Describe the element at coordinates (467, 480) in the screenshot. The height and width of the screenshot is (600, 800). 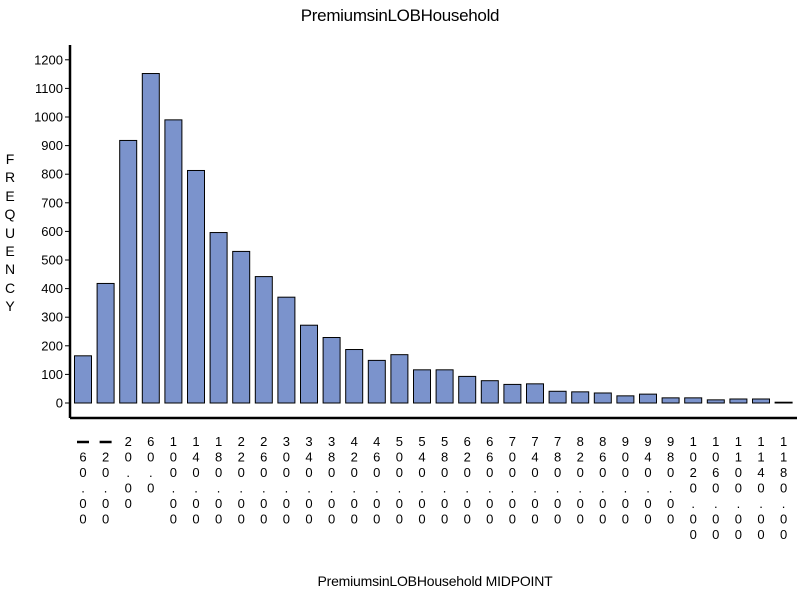
I see `x-tick-label: 620.00` at that location.